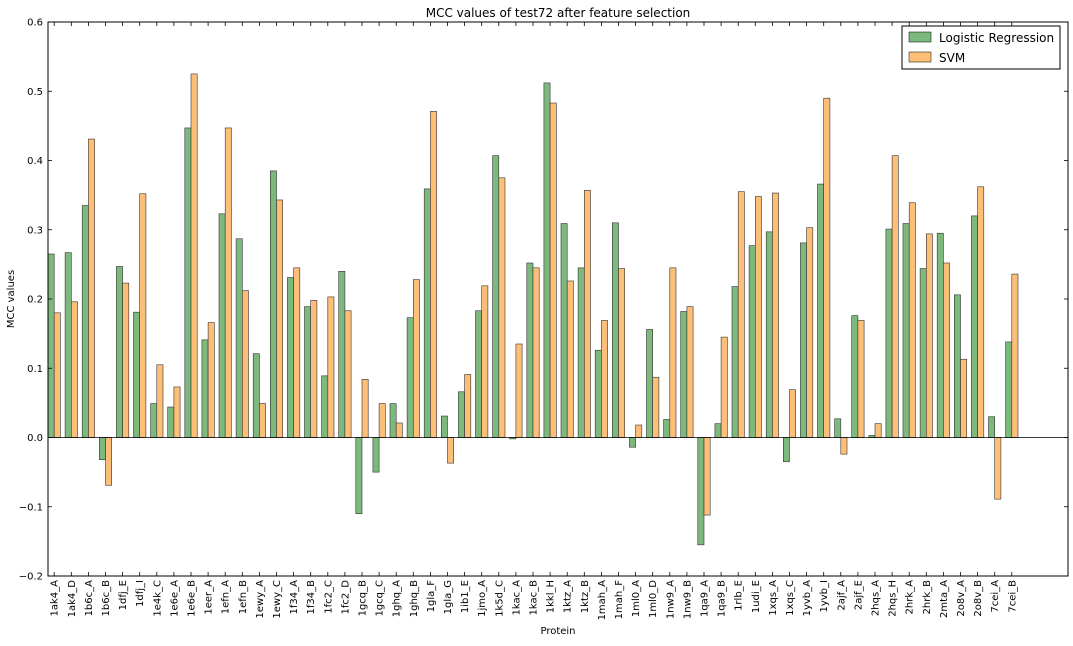  What do you see at coordinates (273, 304) in the screenshot?
I see `bar-logistic-regression-1ewy_C` at bounding box center [273, 304].